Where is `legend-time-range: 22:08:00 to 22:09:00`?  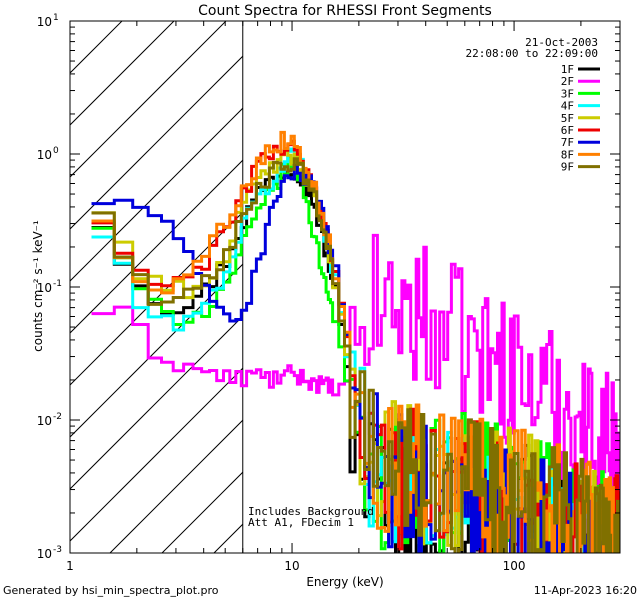
legend-time-range: 22:08:00 to 22:09:00 is located at coordinates (532, 53).